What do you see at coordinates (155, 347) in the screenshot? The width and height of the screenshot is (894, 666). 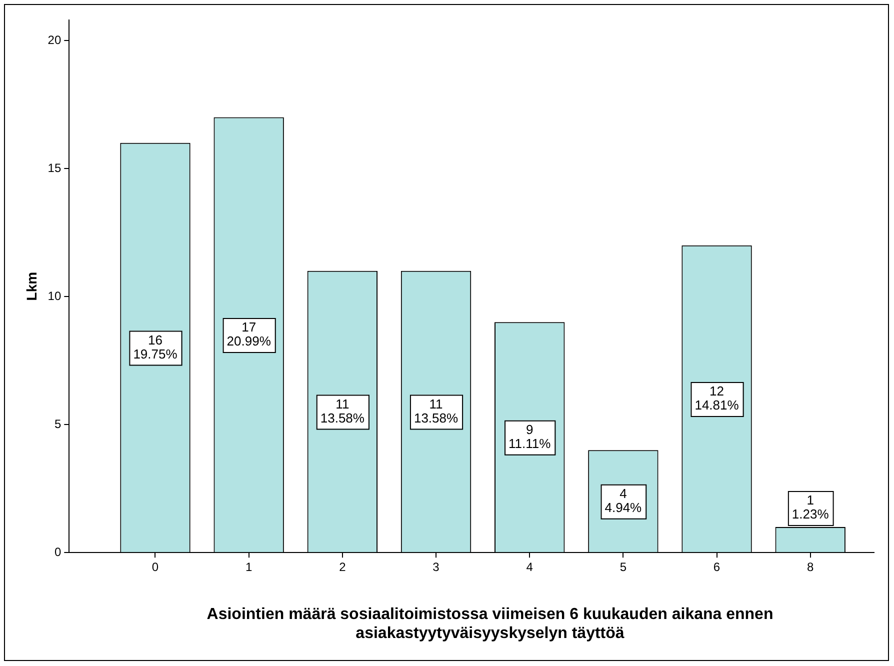 I see `data-label: 16 19.75%` at bounding box center [155, 347].